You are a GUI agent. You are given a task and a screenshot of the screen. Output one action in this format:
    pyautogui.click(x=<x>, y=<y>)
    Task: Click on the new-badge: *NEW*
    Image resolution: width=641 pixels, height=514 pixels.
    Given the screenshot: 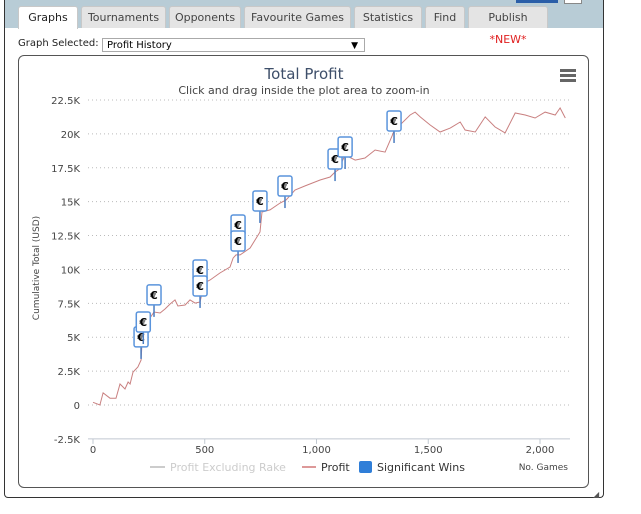 What is the action you would take?
    pyautogui.click(x=508, y=39)
    